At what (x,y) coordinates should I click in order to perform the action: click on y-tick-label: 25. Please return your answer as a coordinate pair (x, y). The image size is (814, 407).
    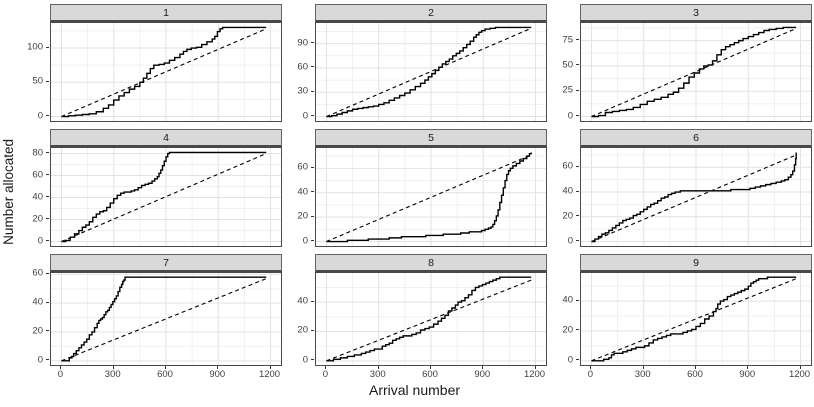
    Looking at the image, I should click on (567, 90).